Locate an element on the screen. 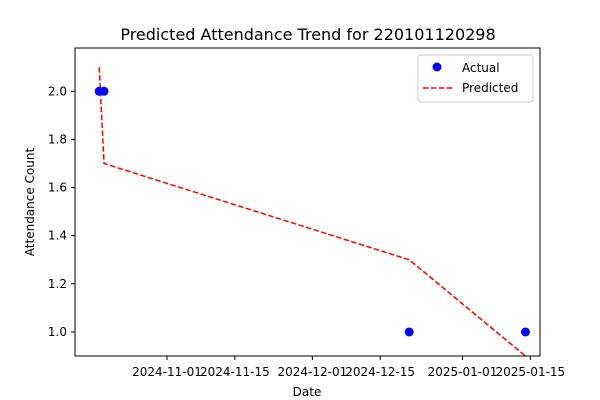 This screenshot has width=600, height=400. y-tick-label-0: 1.0 is located at coordinates (57, 332).